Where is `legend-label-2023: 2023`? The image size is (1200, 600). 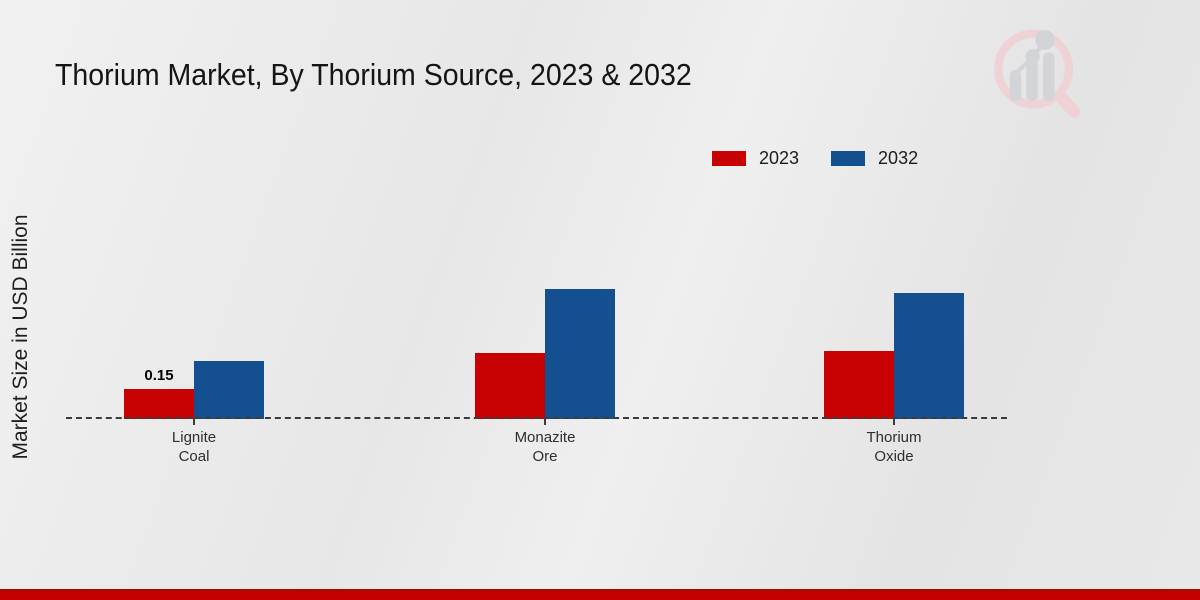 legend-label-2023: 2023 is located at coordinates (779, 158).